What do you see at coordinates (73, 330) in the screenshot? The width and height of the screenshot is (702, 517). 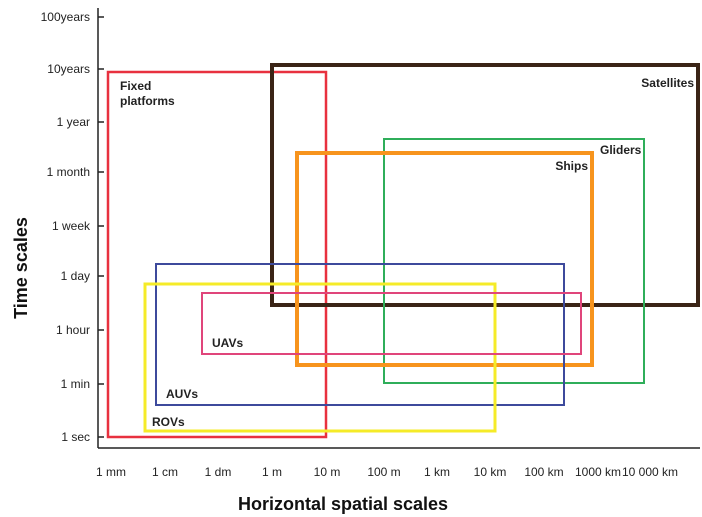 I see `y-tick-1-hour: 1 hour` at bounding box center [73, 330].